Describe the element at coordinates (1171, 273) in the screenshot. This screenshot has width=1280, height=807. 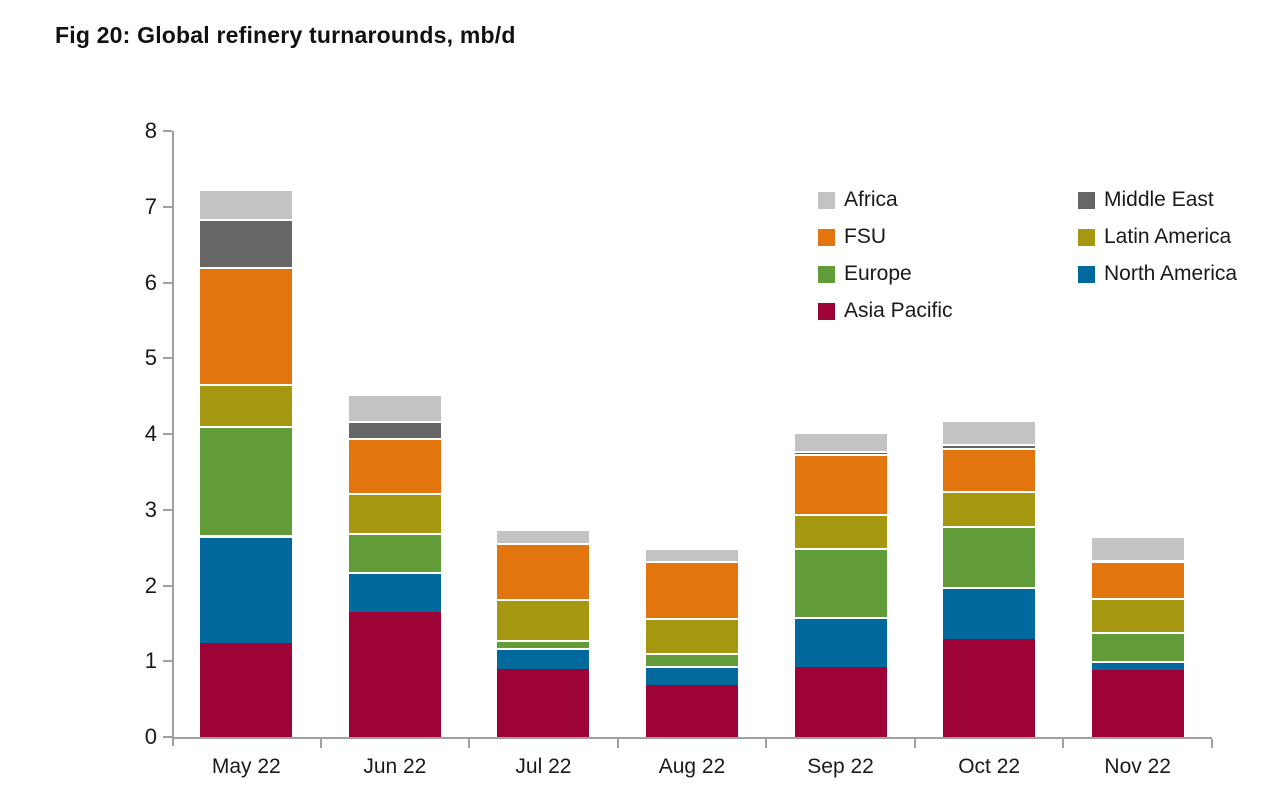
I see `legend-label: North America` at that location.